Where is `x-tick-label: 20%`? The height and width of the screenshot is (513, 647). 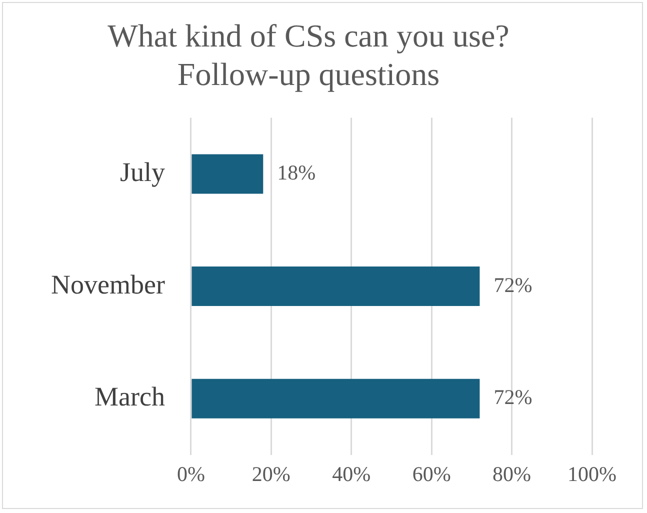 x-tick-label: 20% is located at coordinates (271, 474).